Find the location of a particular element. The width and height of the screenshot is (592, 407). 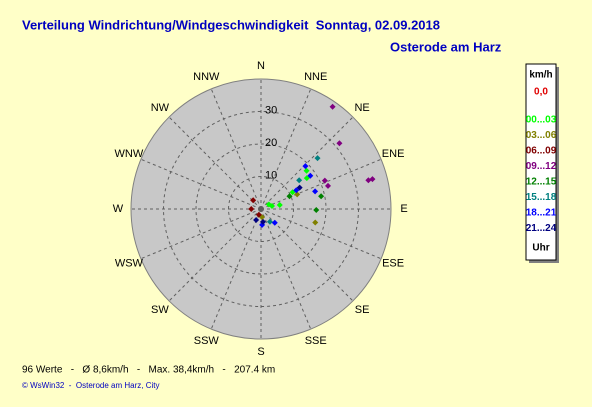

direction-label: NNE is located at coordinates (315, 77).